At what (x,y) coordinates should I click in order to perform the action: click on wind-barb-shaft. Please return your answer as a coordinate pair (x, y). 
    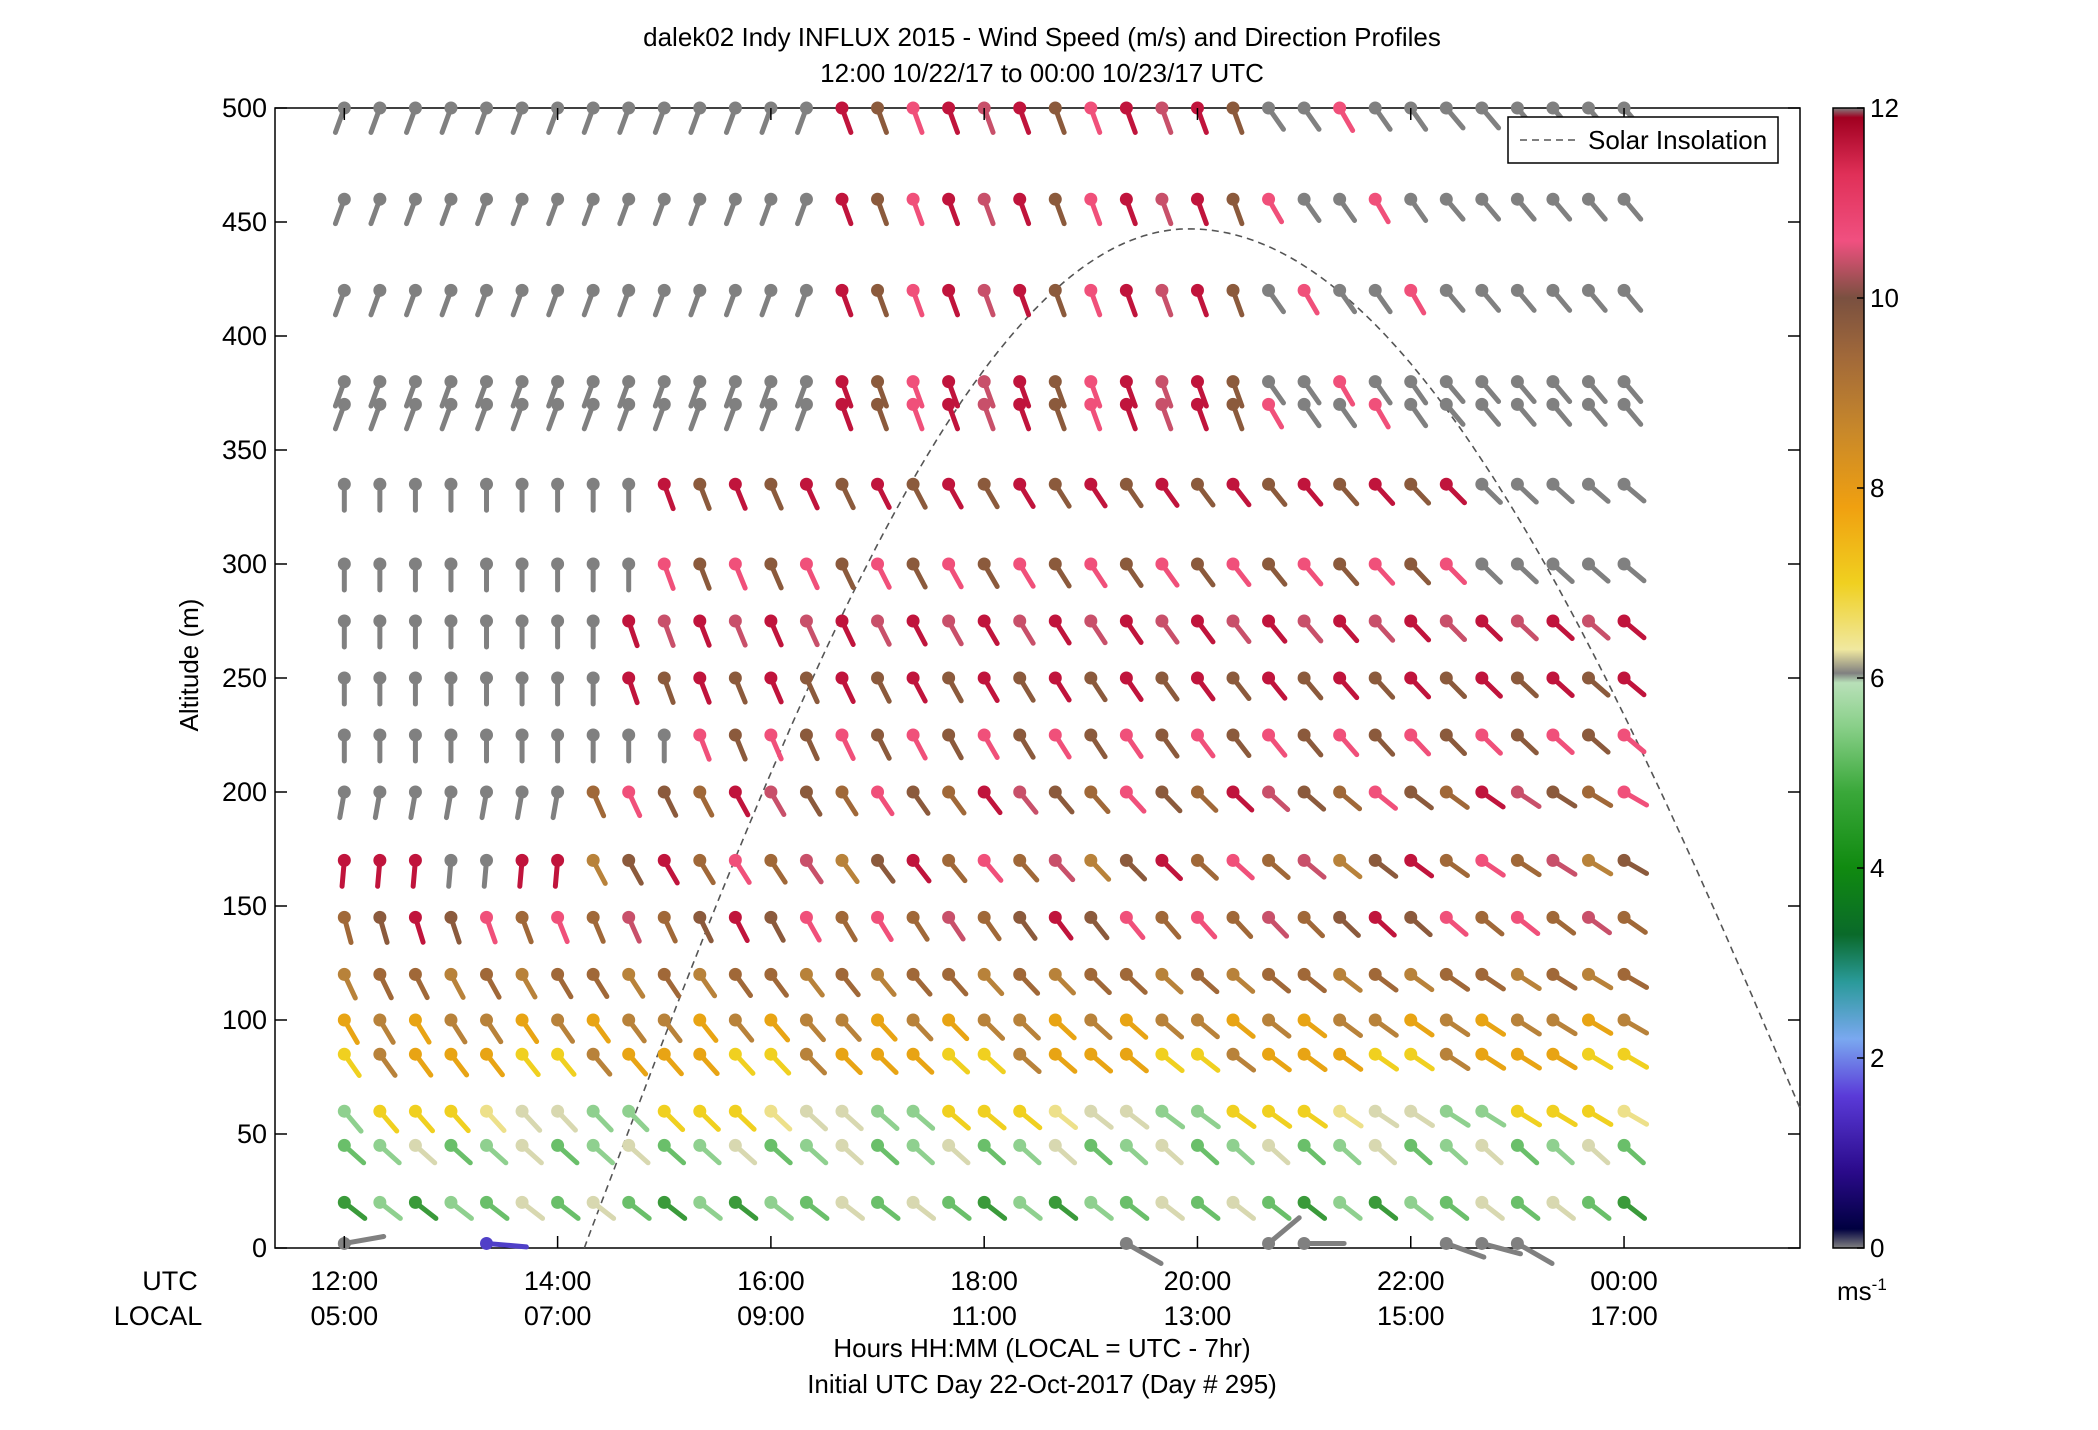
    Looking at the image, I should click on (1465, 1250).